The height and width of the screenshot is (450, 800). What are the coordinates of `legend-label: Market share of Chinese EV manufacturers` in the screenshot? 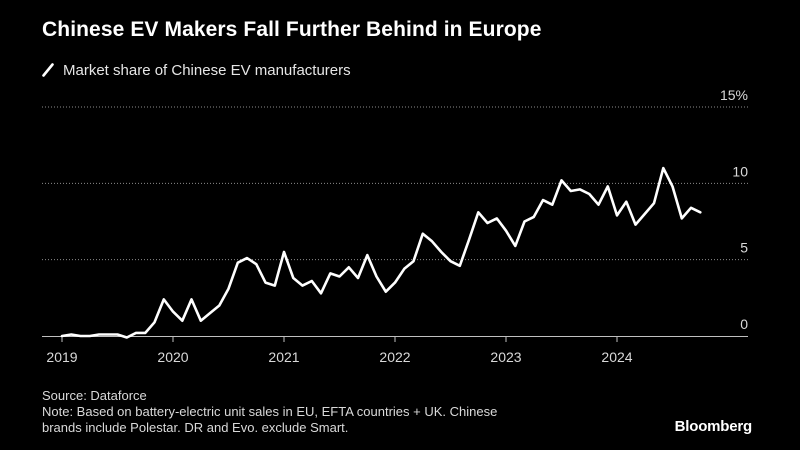 It's located at (207, 70).